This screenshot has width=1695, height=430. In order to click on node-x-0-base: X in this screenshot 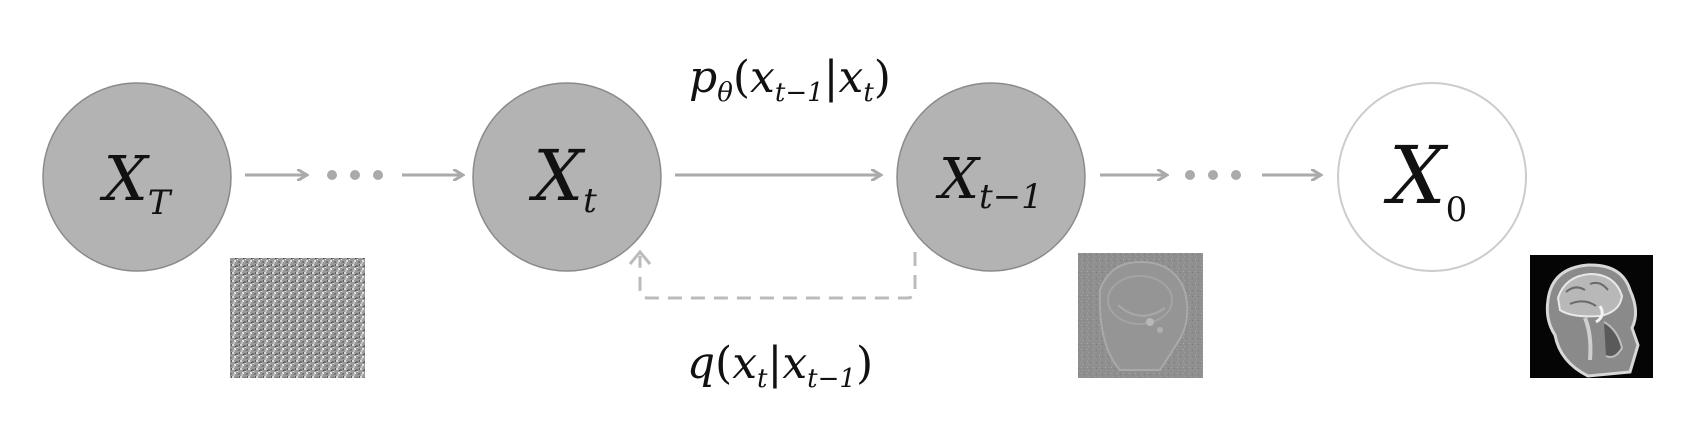, I will do `click(1416, 175)`.